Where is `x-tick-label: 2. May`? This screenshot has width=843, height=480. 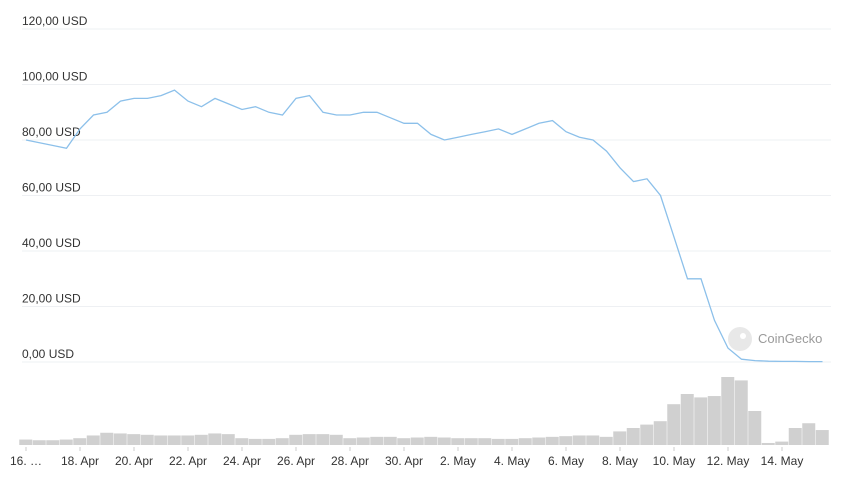 x-tick-label: 2. May is located at coordinates (458, 461).